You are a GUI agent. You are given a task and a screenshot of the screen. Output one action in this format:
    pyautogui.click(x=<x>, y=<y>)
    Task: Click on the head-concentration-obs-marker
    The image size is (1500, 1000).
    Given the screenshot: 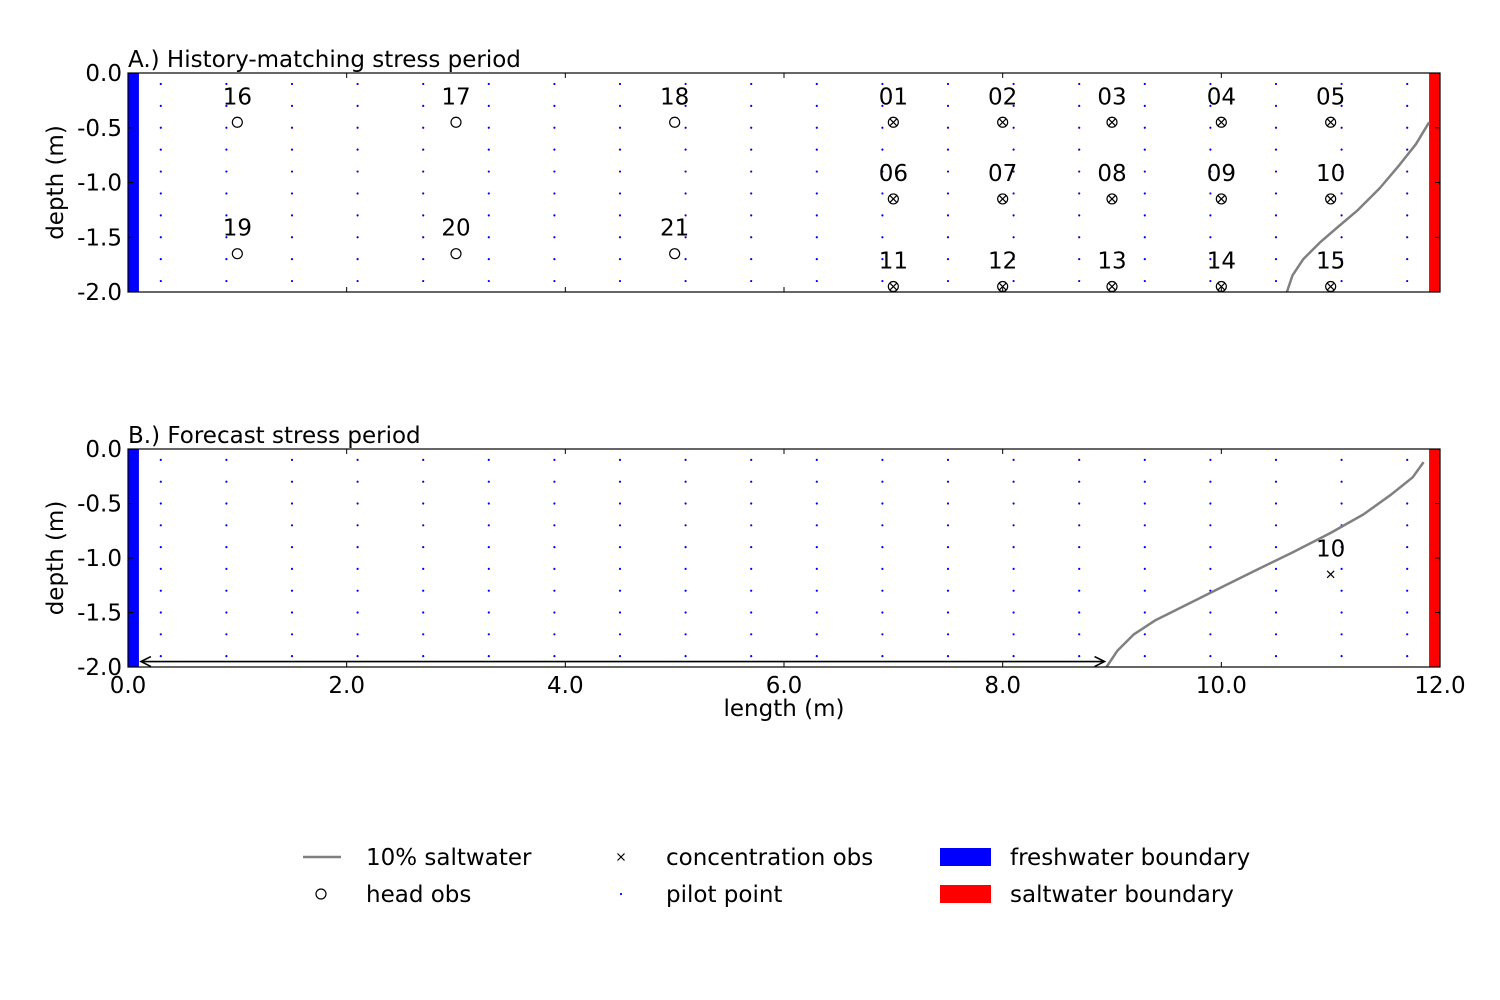 What is the action you would take?
    pyautogui.click(x=1003, y=199)
    